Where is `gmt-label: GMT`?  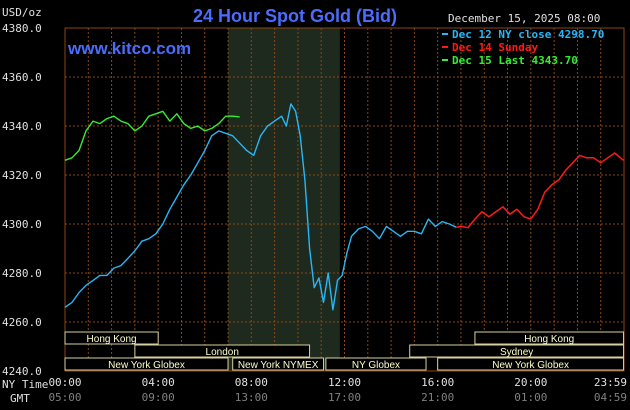 gmt-label: GMT is located at coordinates (20, 398).